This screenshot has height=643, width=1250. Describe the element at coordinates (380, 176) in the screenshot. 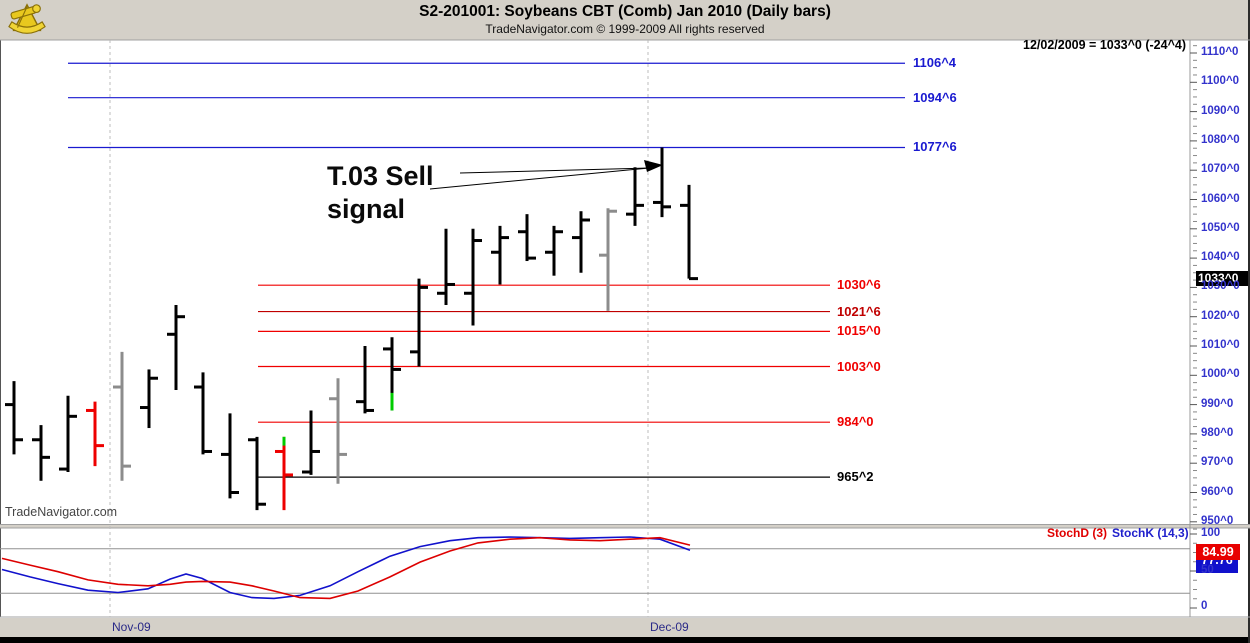

I see `sell-signal-line1: T.03 Sell` at that location.